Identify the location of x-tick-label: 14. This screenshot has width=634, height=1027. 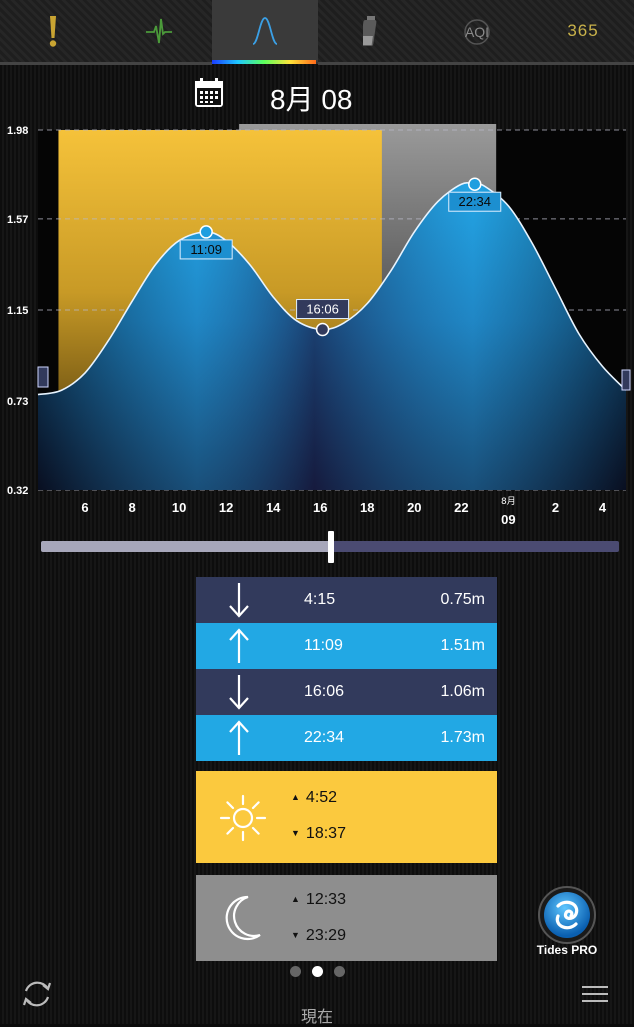
(273, 507).